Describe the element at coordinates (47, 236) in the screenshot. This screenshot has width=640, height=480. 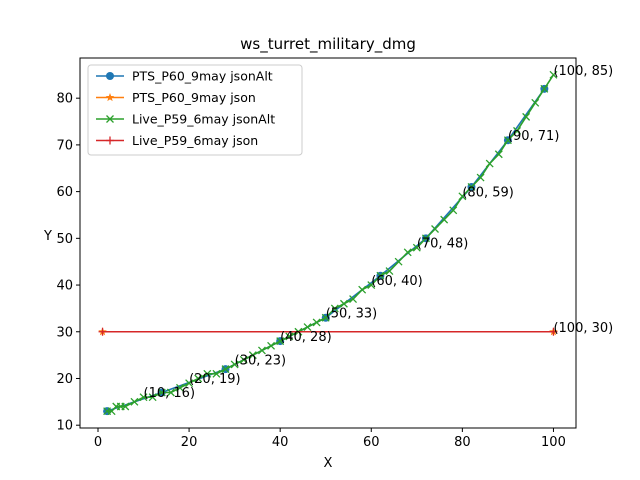
I see `y-axis-label: Y` at that location.